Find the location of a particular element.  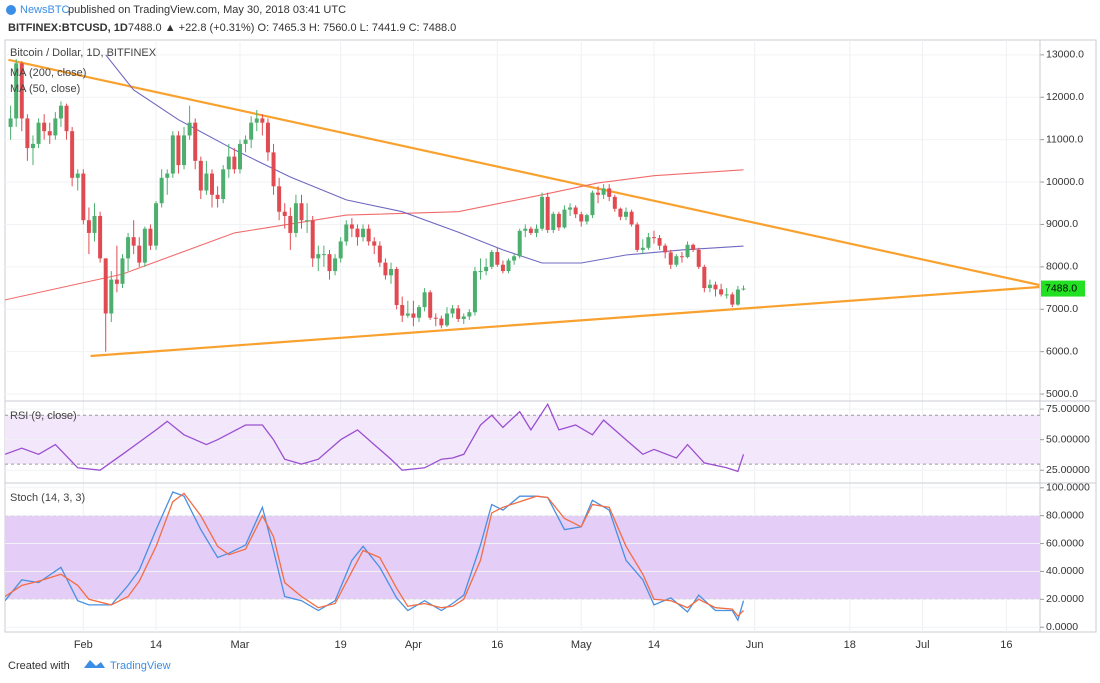

y-tick-label: 40.0000 is located at coordinates (1065, 571).